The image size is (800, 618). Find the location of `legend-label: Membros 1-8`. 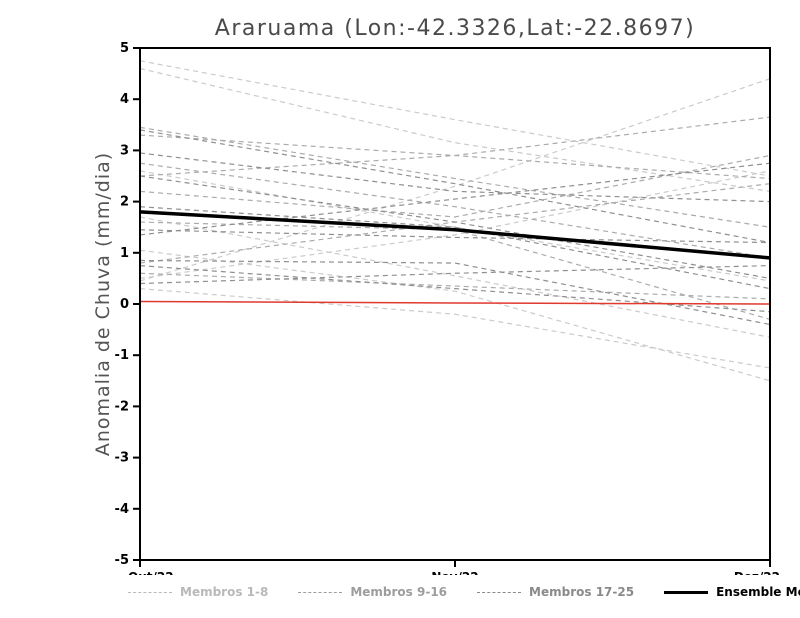

legend-label: Membros 1-8 is located at coordinates (224, 592).